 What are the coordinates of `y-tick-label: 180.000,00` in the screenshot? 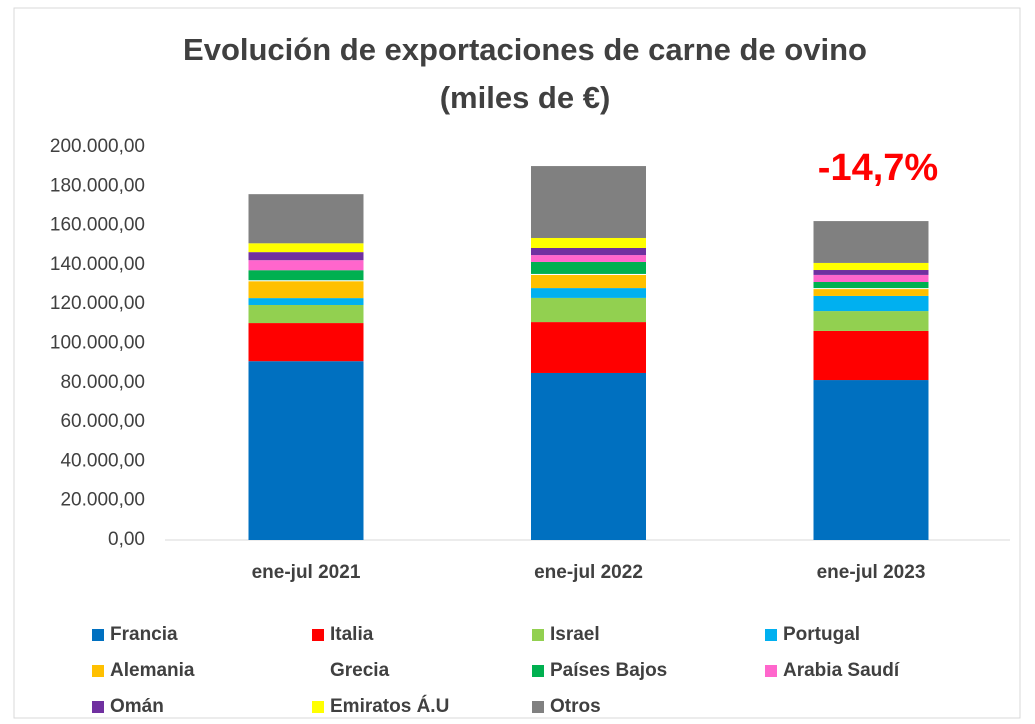 It's located at (97, 185).